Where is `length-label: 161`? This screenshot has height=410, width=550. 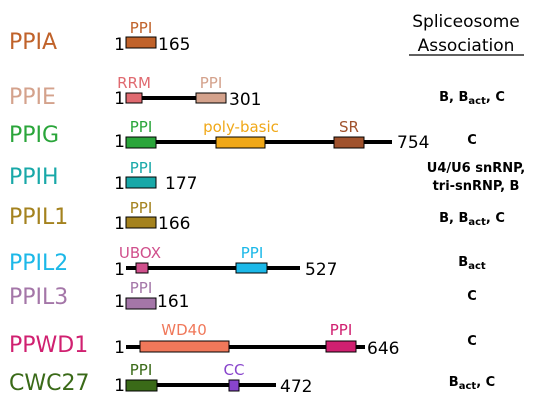
length-label: 161 is located at coordinates (173, 302).